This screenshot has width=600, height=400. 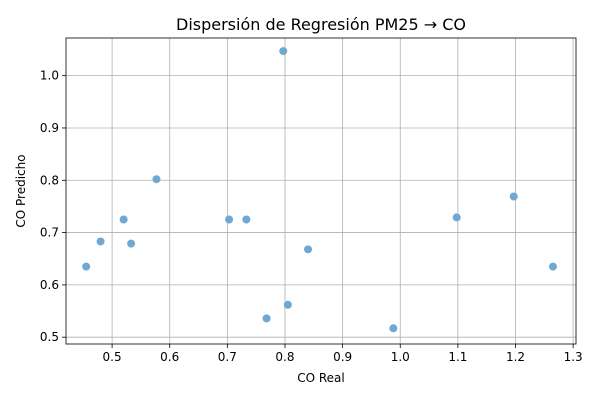 I want to click on x-tick-label: 0.7, so click(x=227, y=357).